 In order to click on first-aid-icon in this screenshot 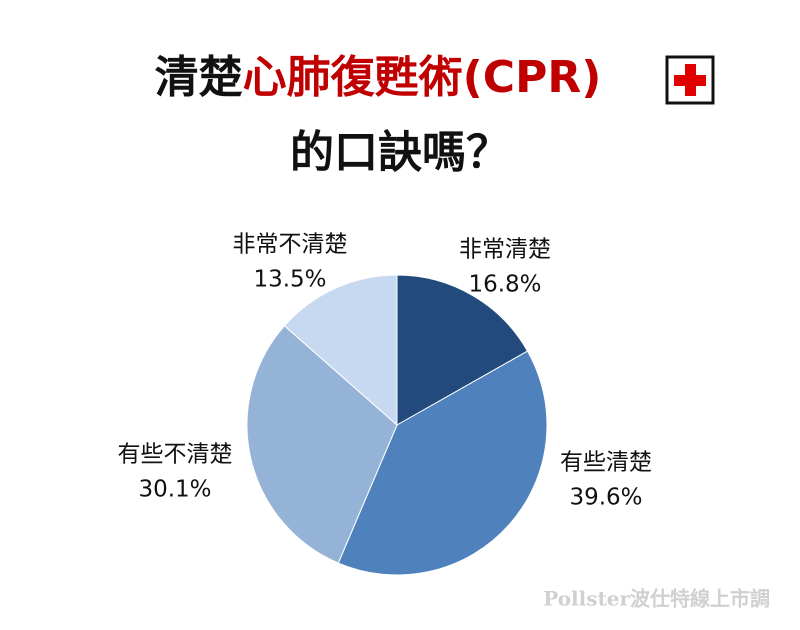, I will do `click(690, 80)`.